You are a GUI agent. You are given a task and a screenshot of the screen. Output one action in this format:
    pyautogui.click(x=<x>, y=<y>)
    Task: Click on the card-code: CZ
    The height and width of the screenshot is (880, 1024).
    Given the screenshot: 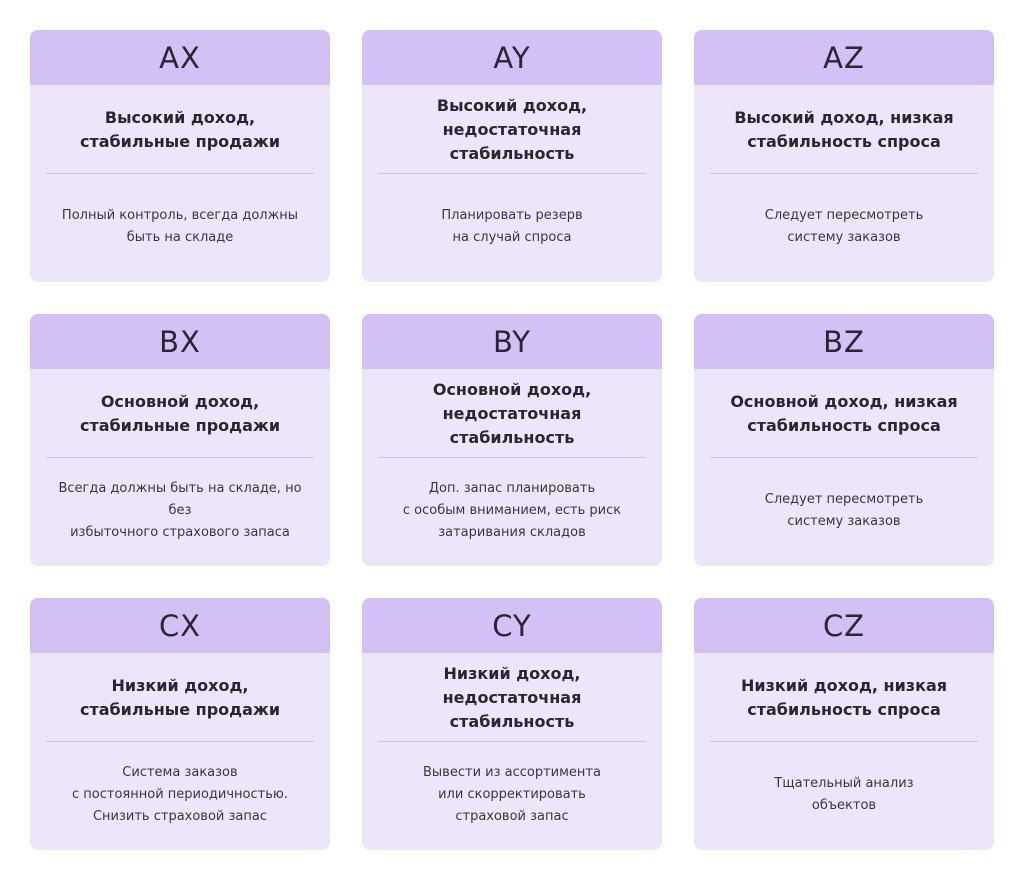 What is the action you would take?
    pyautogui.click(x=844, y=625)
    